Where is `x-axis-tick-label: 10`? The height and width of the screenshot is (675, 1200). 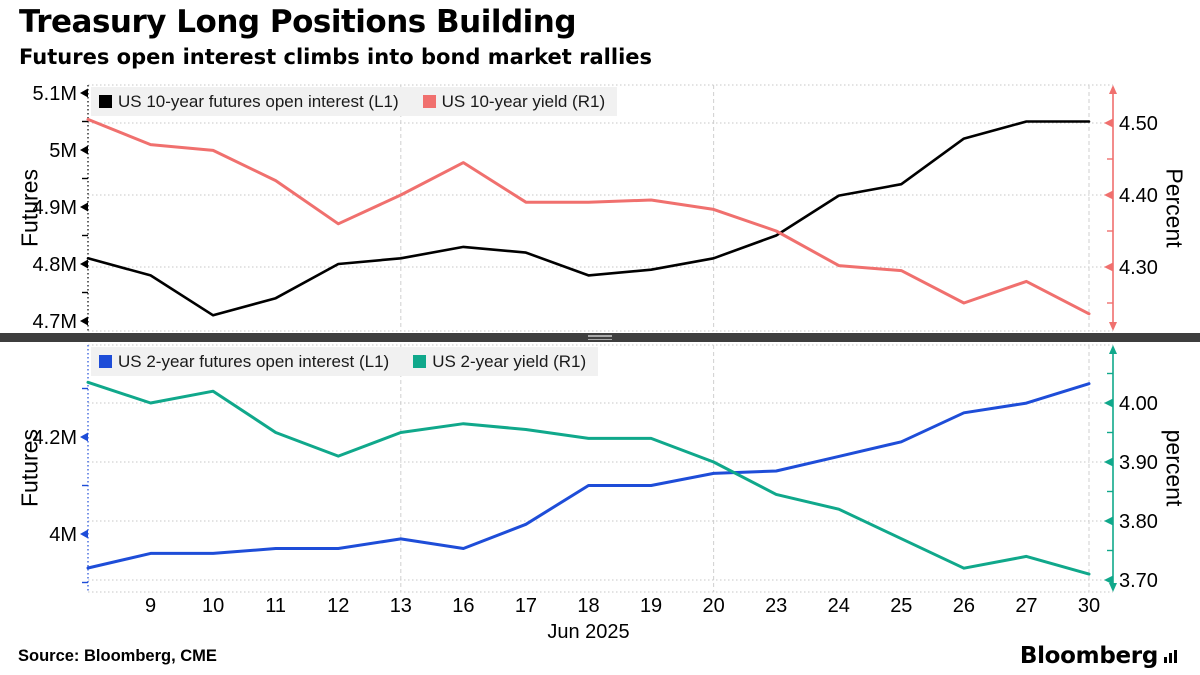
x-axis-tick-label: 10 is located at coordinates (213, 606).